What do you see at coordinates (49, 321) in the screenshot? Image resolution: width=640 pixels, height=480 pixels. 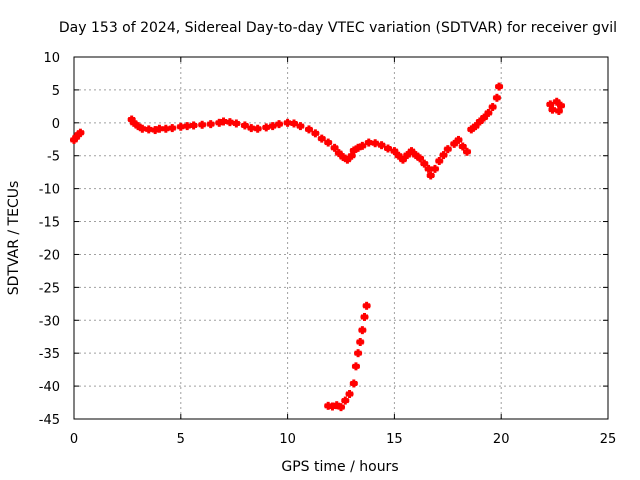 I see `y-tick-label: -30` at bounding box center [49, 321].